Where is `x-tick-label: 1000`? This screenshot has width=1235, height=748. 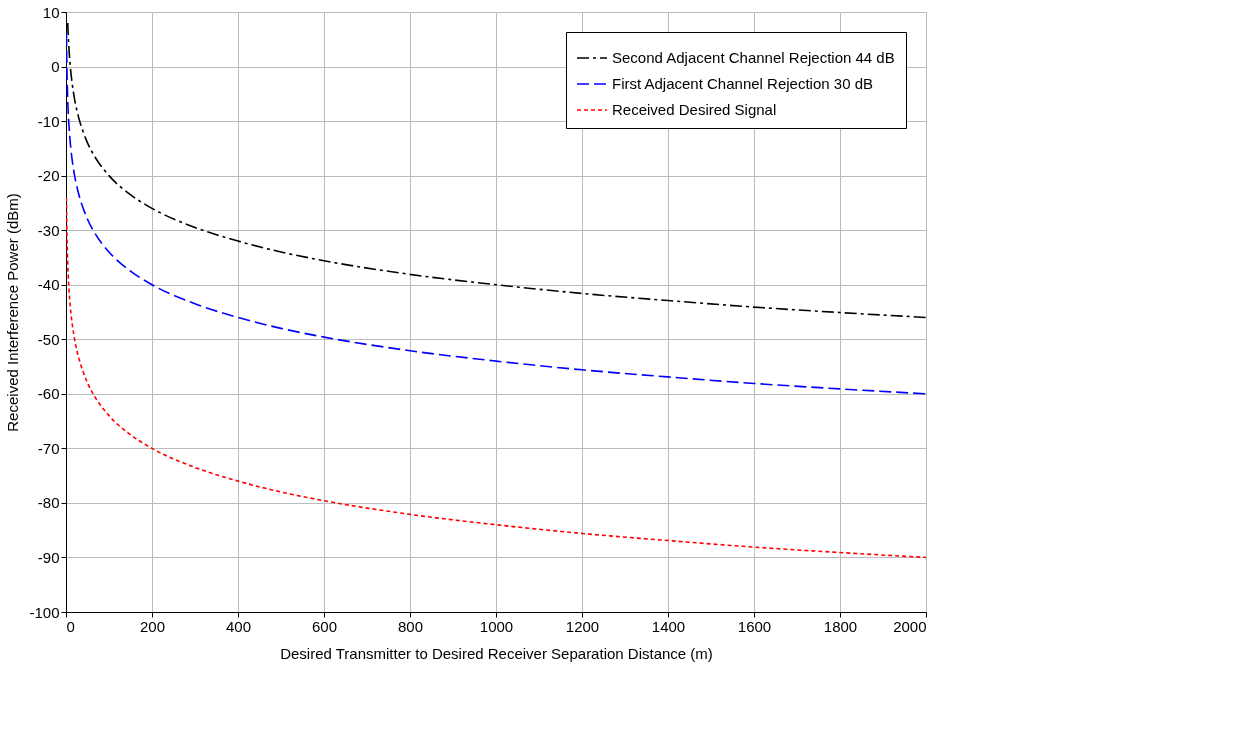
x-tick-label: 1000 is located at coordinates (496, 626).